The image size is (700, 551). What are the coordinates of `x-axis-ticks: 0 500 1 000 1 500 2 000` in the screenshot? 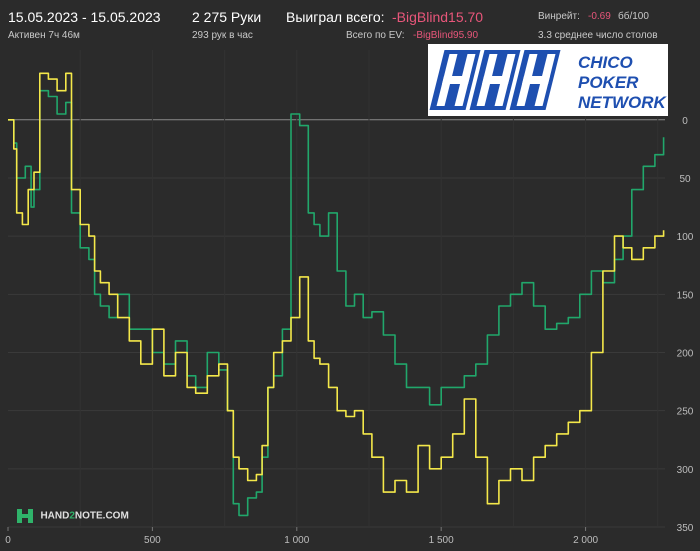 It's located at (302, 536).